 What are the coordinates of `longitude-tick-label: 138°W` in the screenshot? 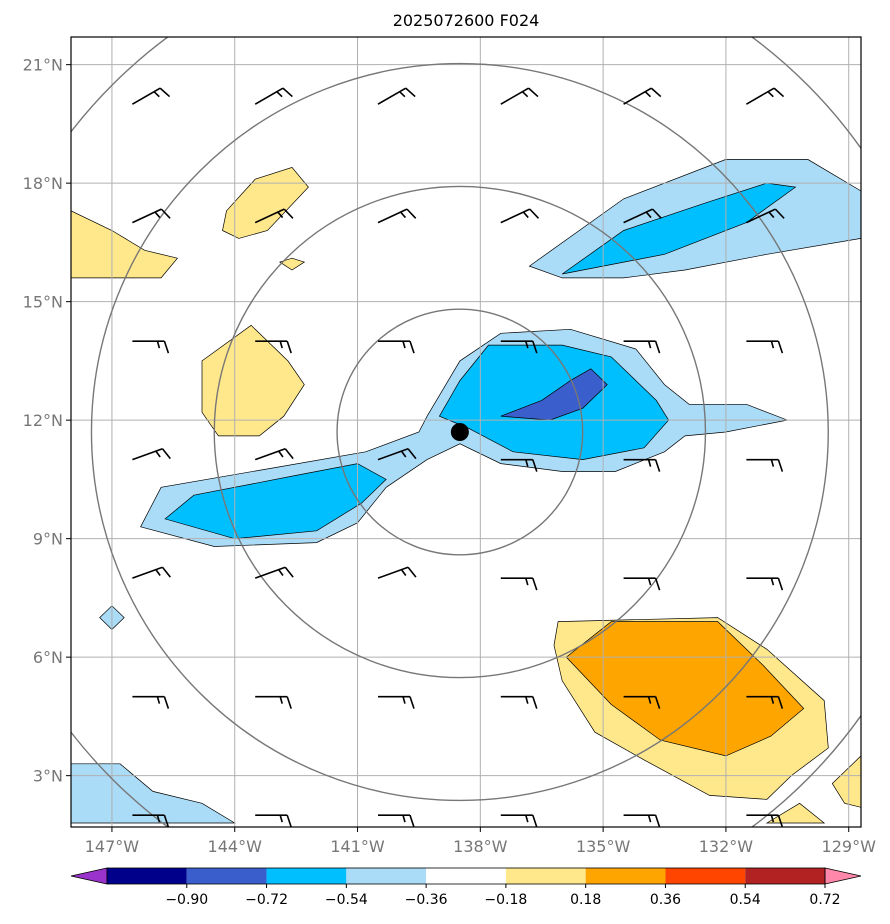 It's located at (480, 846).